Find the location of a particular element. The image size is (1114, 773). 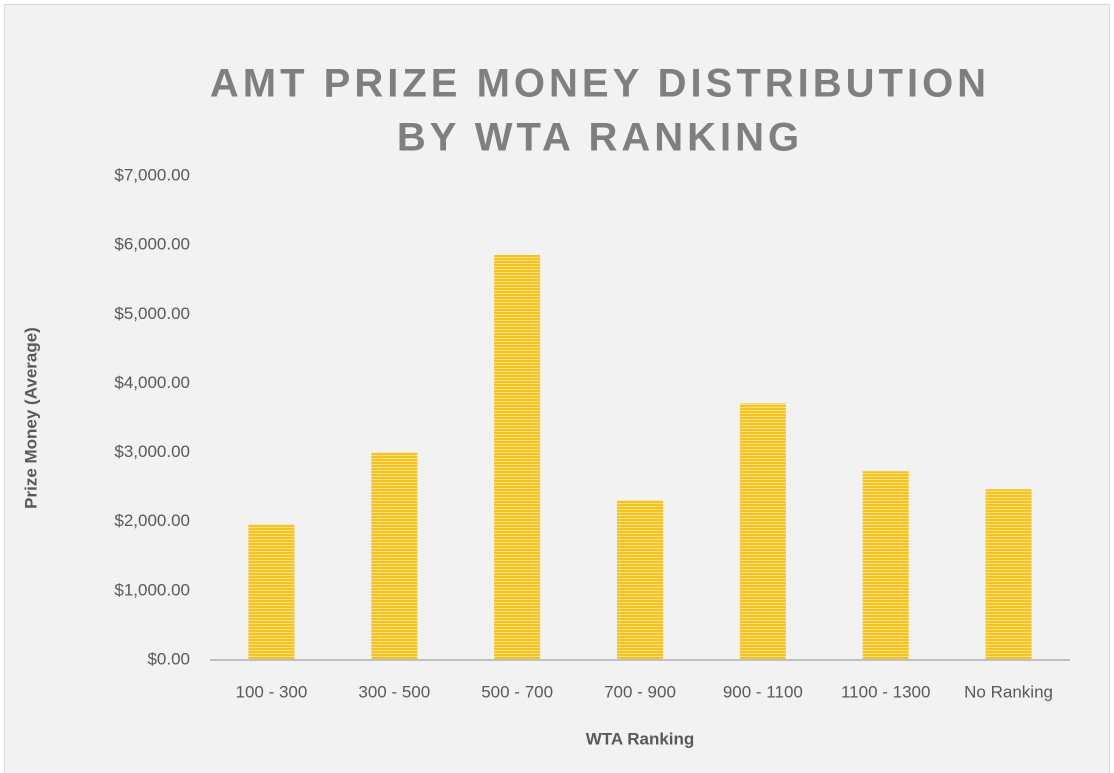

x-tick-label: 1100 - 1300 is located at coordinates (885, 691).